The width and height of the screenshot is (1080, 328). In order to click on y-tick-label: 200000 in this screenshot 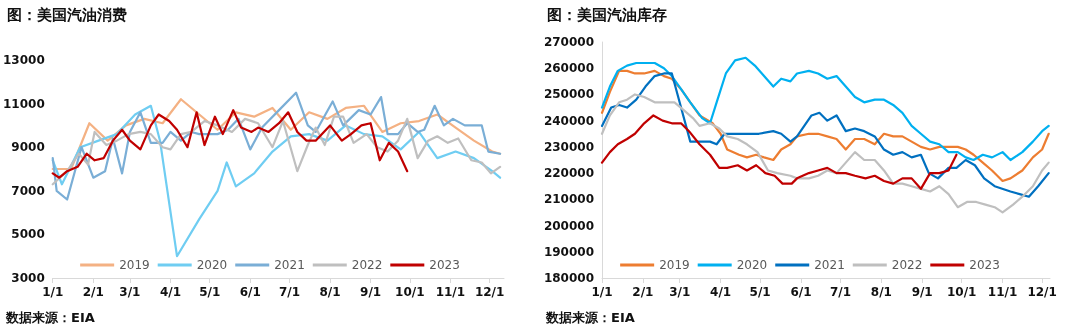, I will do `click(568, 225)`.